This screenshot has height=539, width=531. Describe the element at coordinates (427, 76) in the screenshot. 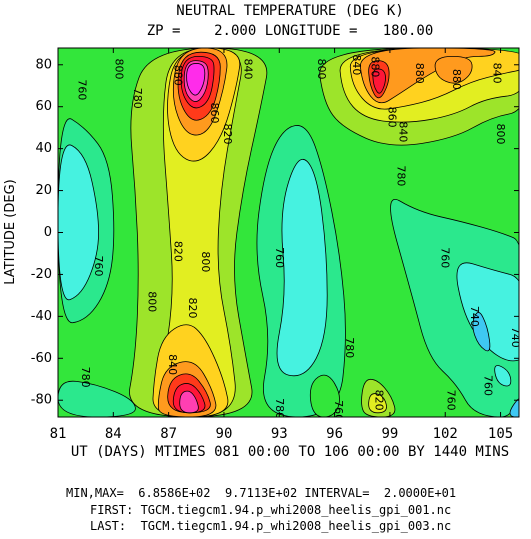

I see `band-860-right` at that location.